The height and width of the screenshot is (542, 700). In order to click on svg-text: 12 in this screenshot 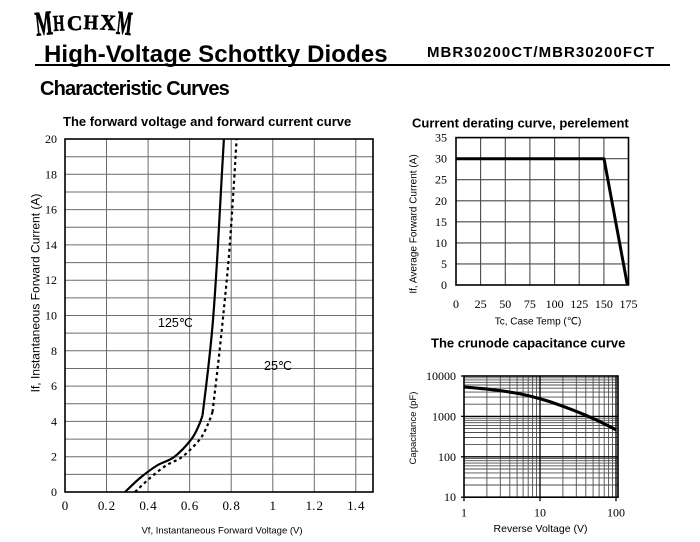, I will do `click(51, 280)`.